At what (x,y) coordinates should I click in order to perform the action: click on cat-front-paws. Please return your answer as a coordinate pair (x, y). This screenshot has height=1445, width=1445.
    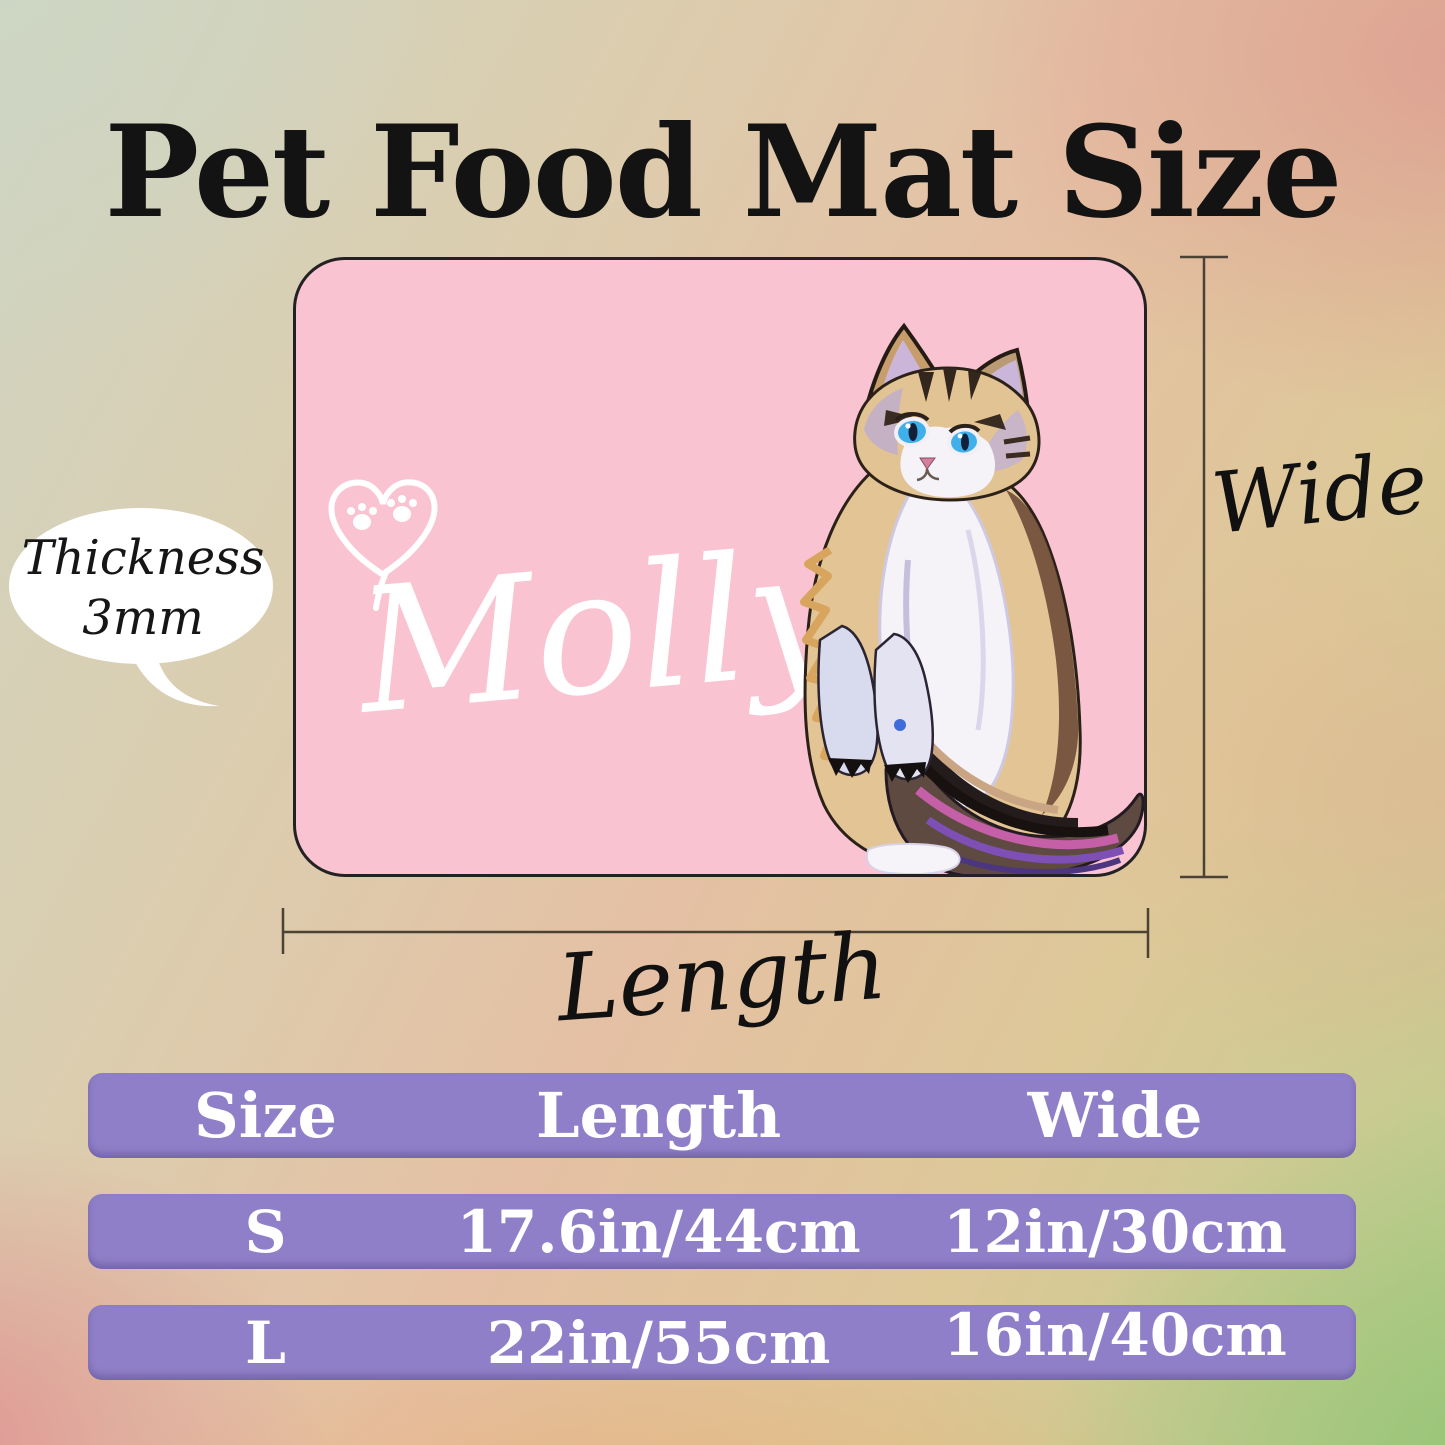
    Looking at the image, I should click on (875, 703).